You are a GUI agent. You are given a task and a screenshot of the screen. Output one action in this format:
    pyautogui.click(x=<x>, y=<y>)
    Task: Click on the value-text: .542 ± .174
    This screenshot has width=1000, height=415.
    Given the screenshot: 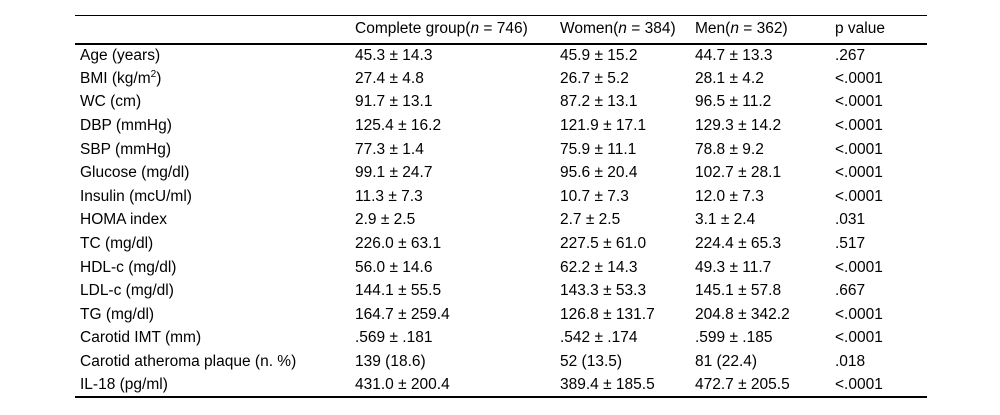 What is the action you would take?
    pyautogui.click(x=599, y=338)
    